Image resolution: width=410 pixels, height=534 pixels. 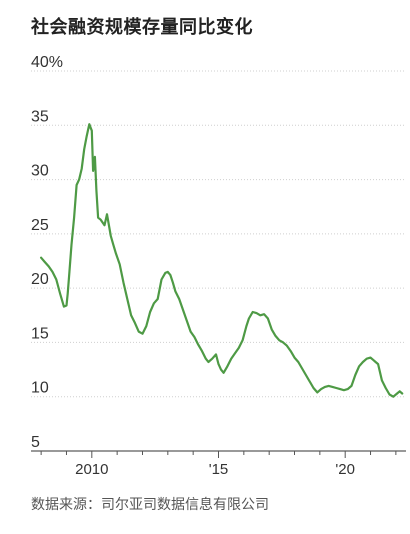 I want to click on x-tick-label-2010: 2010, so click(x=91, y=469).